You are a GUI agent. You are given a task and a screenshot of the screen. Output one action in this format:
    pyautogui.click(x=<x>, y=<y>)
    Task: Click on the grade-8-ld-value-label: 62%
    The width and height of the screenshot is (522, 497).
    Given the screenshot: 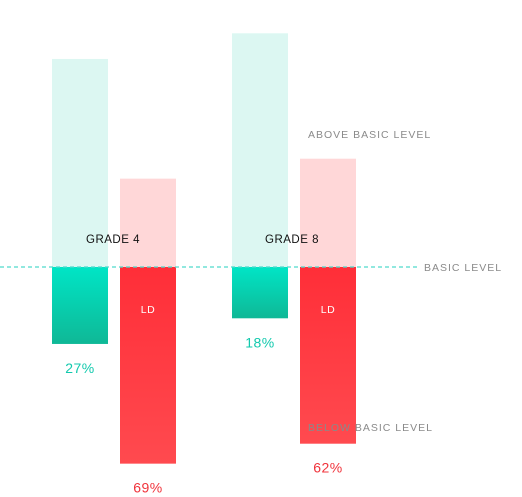 What is the action you would take?
    pyautogui.click(x=328, y=468)
    